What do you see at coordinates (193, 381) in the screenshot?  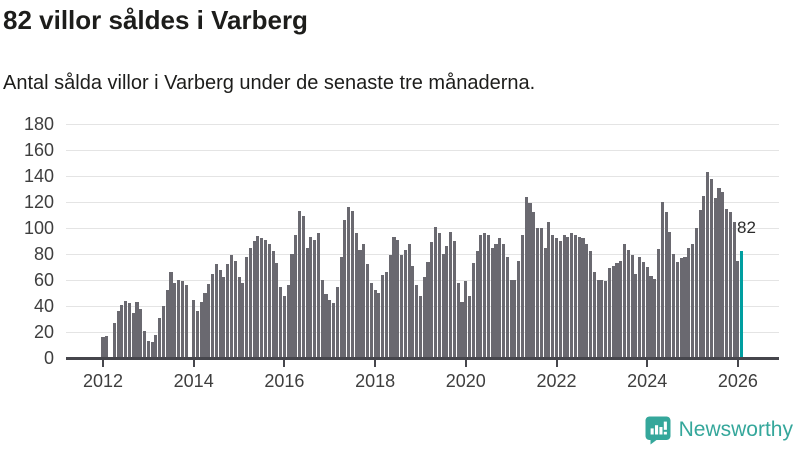 I see `x-tick-label: 2014` at bounding box center [193, 381].